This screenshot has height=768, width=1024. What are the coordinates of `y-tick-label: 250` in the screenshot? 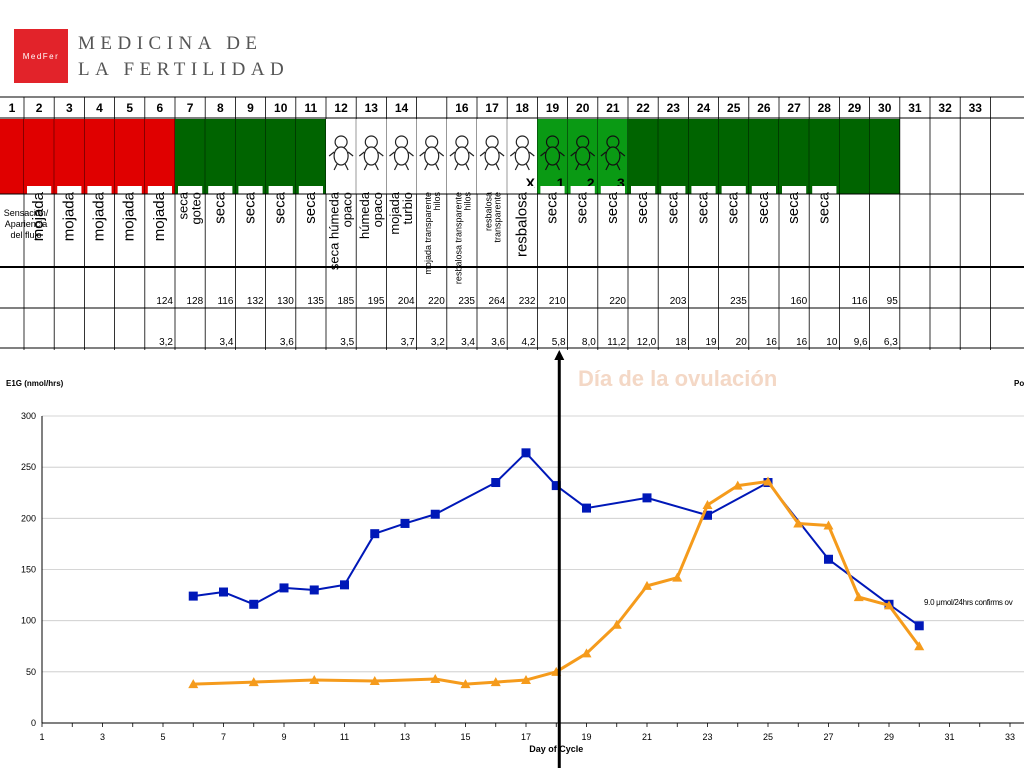 It's located at (28, 467).